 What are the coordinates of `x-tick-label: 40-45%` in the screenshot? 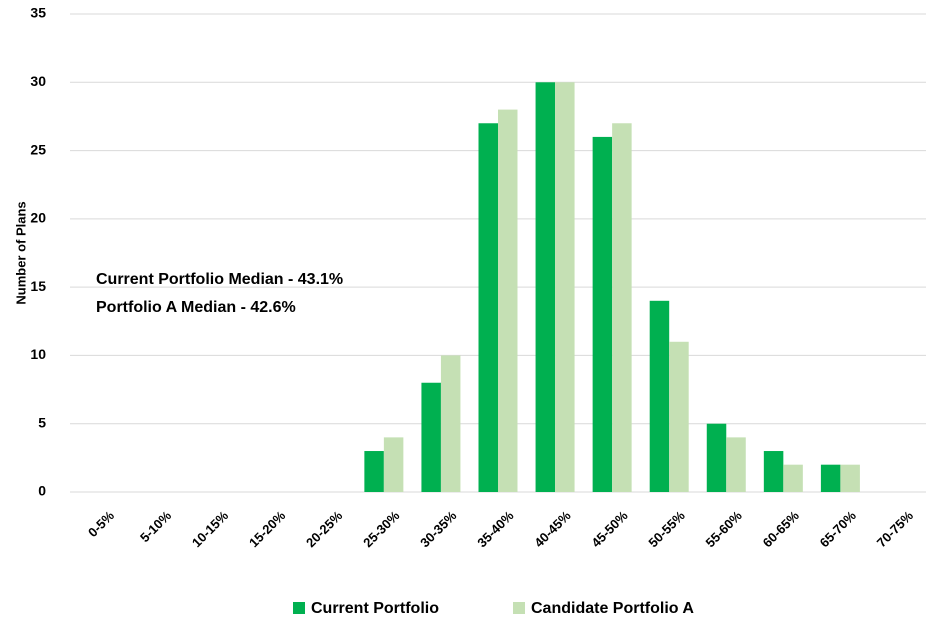 It's located at (552, 529).